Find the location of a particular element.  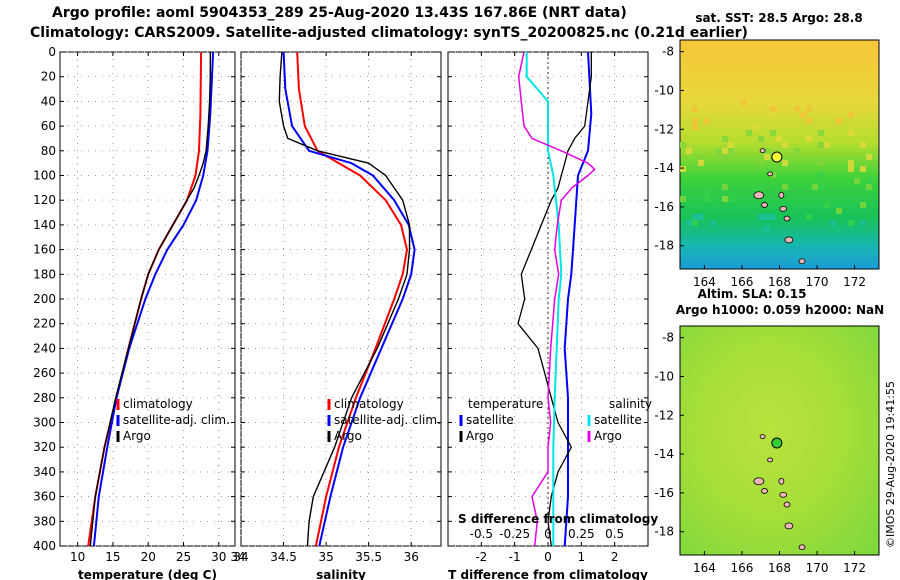

x-tick-label: 35 is located at coordinates (325, 557).